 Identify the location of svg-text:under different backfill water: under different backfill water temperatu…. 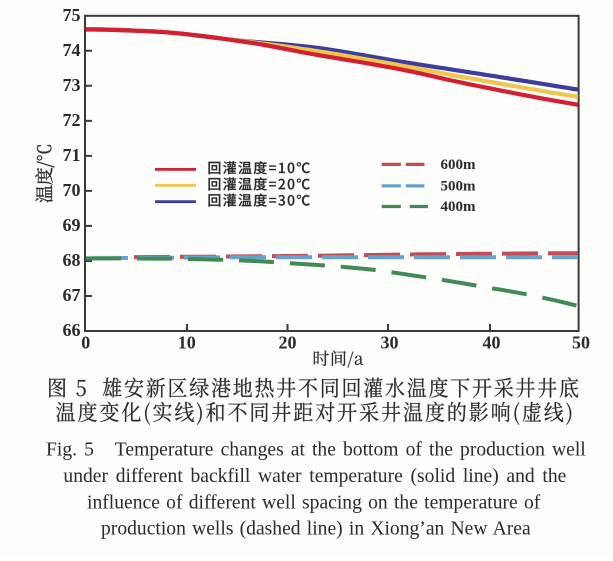
(314, 476).